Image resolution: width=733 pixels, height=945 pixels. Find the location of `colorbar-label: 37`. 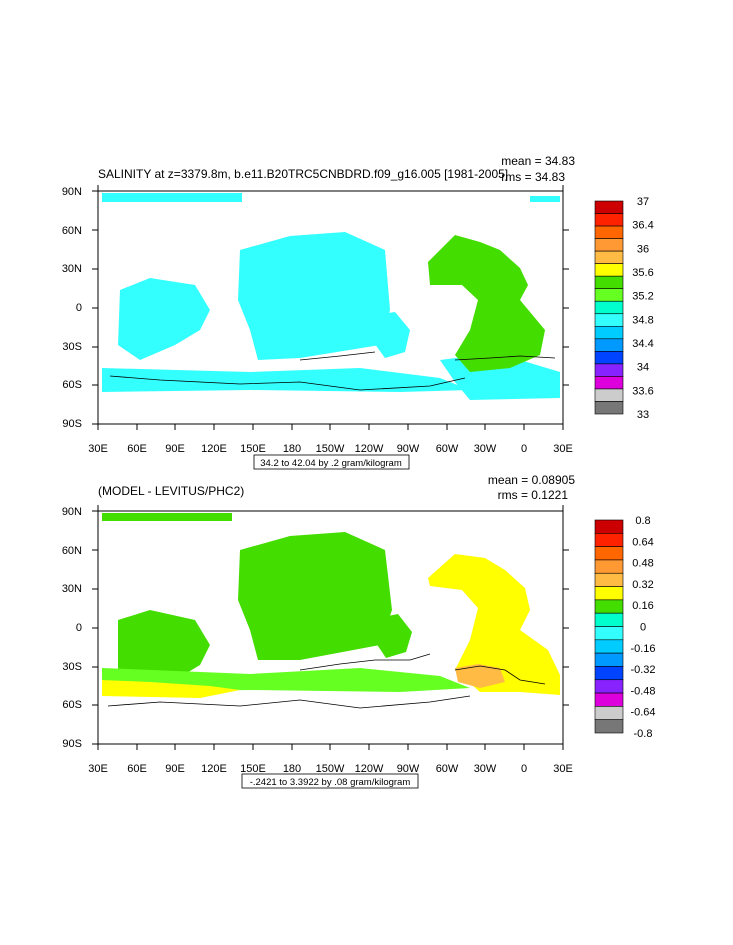

colorbar-label: 37 is located at coordinates (643, 202).